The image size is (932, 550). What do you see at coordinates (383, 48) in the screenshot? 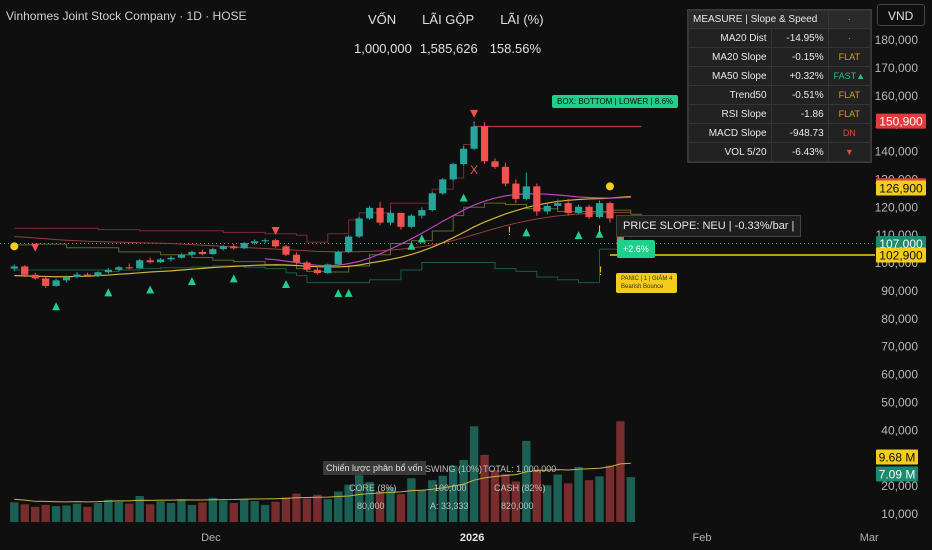
I see `capital-value: 1,000,000` at bounding box center [383, 48].